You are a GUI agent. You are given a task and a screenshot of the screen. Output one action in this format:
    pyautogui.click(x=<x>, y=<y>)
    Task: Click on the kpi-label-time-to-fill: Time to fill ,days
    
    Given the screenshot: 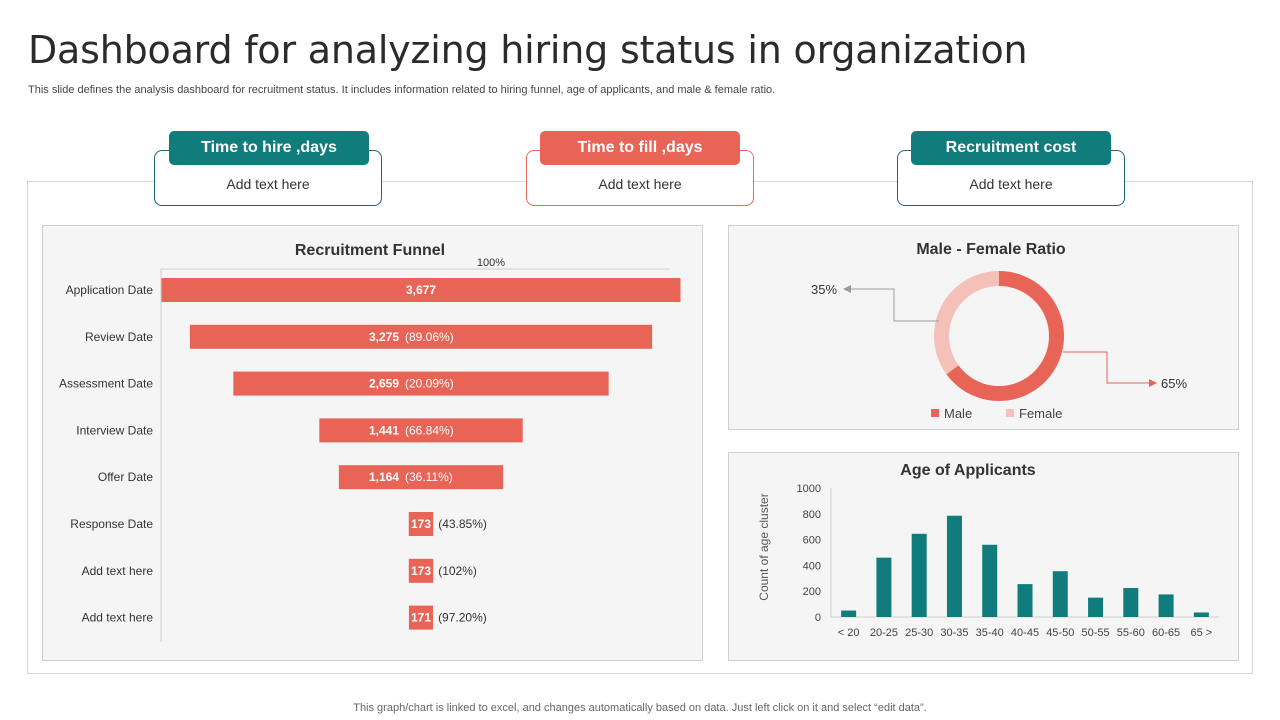 What is the action you would take?
    pyautogui.click(x=640, y=148)
    